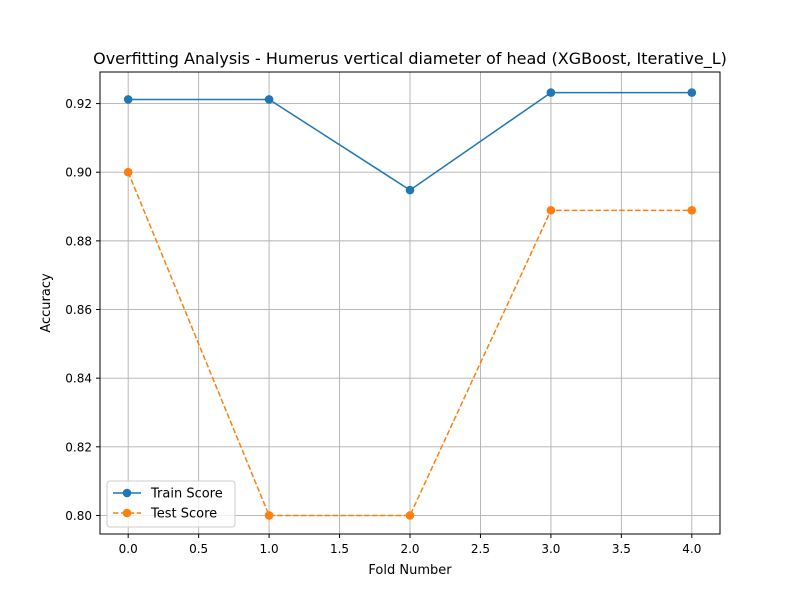 The width and height of the screenshot is (800, 600). I want to click on legend: Train Score Test Score, so click(171, 504).